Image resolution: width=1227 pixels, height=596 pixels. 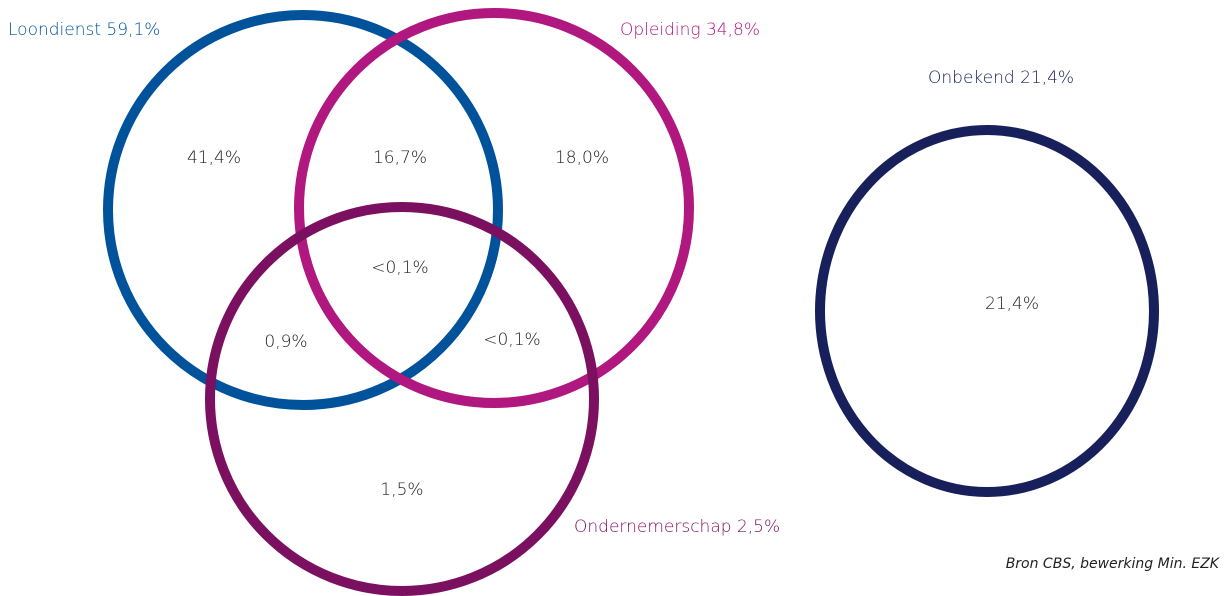 What do you see at coordinates (582, 158) in the screenshot?
I see `region-label: 18,0%` at bounding box center [582, 158].